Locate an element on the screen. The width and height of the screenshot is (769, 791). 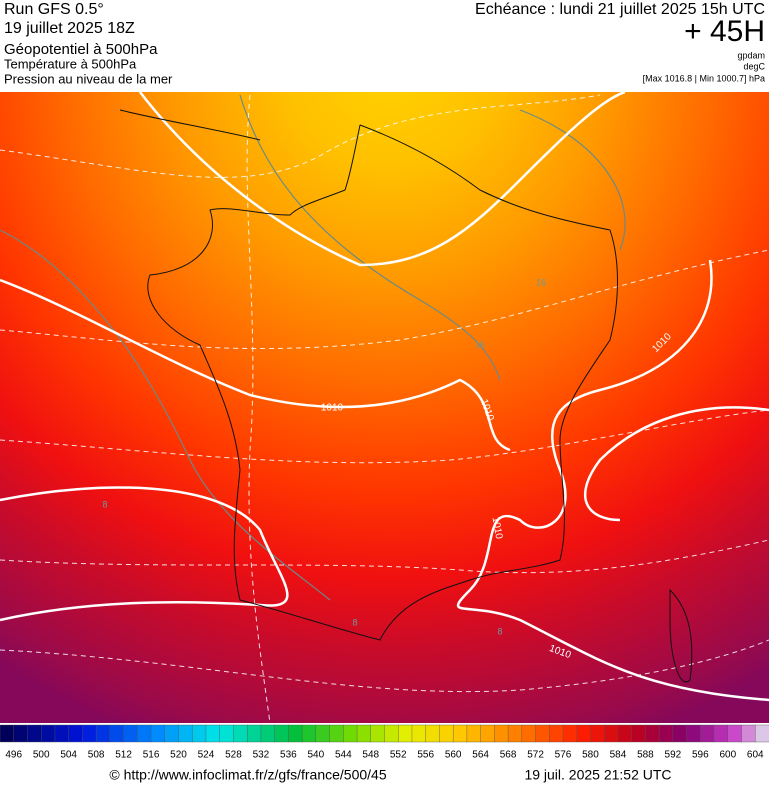
scale-label: 588 is located at coordinates (645, 755).